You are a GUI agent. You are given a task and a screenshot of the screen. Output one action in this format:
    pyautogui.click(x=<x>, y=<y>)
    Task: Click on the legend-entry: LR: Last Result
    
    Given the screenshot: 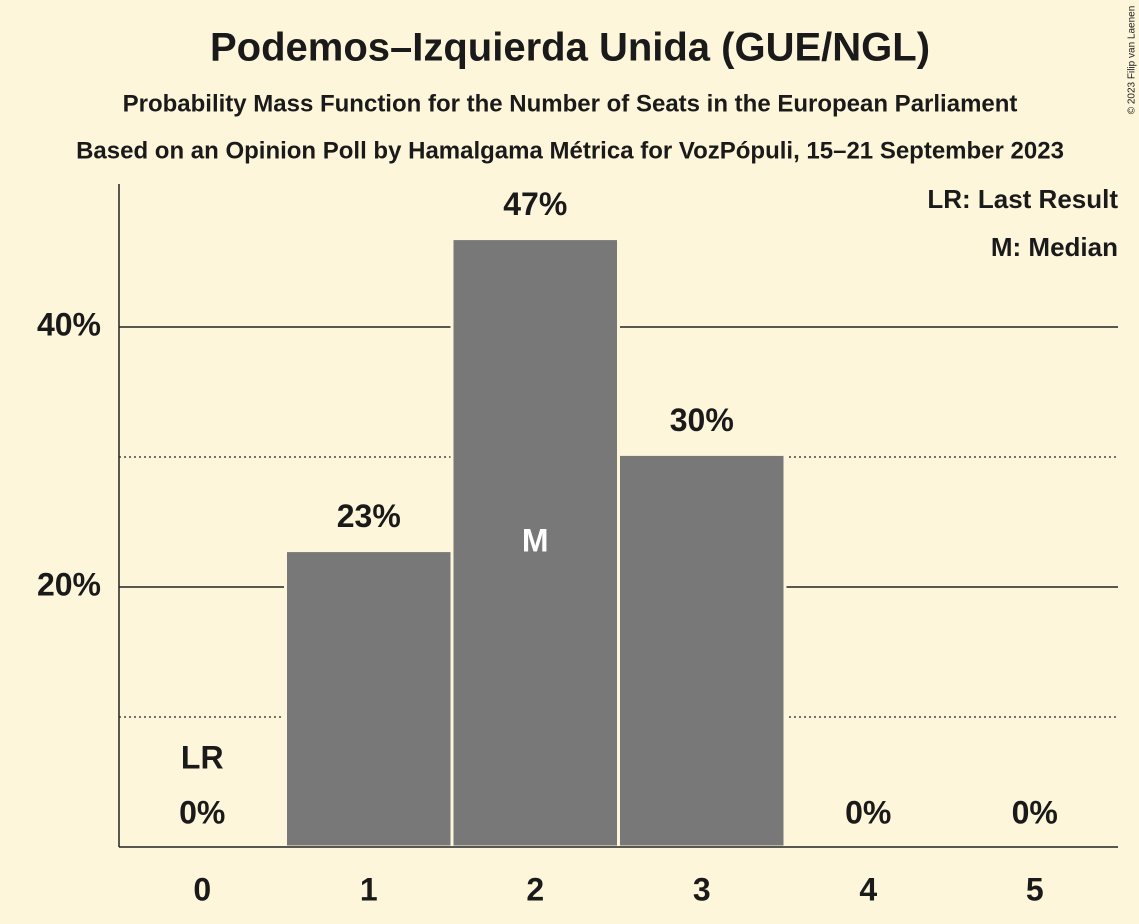 What is the action you would take?
    pyautogui.click(x=1022, y=199)
    